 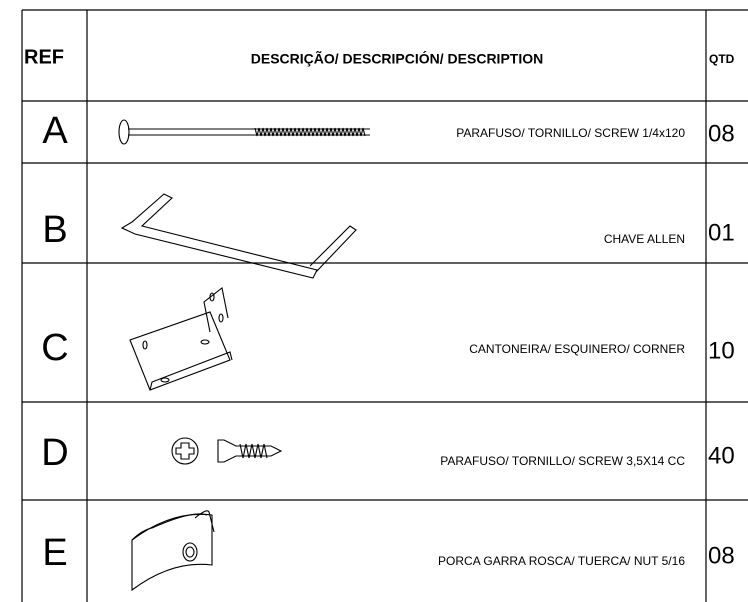 I want to click on small-screw-icon, so click(x=227, y=451).